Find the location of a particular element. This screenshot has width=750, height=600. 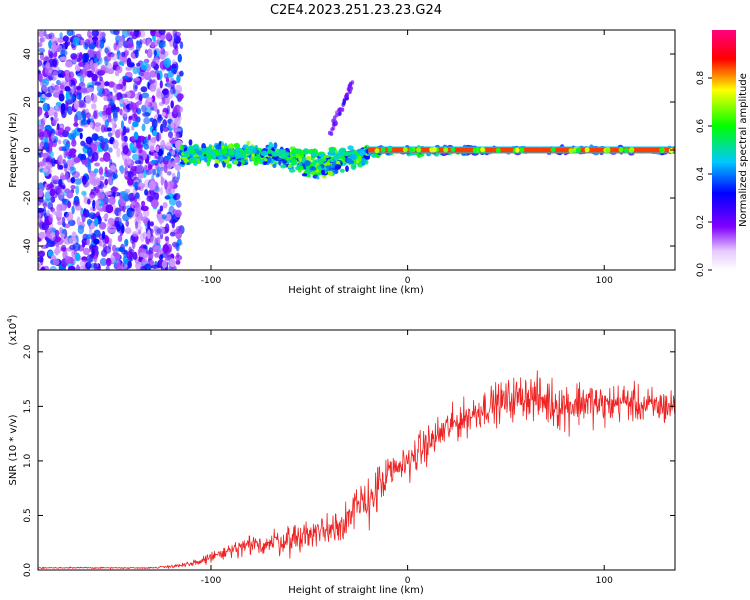

y-tick-label: 2.0 is located at coordinates (28, 351).